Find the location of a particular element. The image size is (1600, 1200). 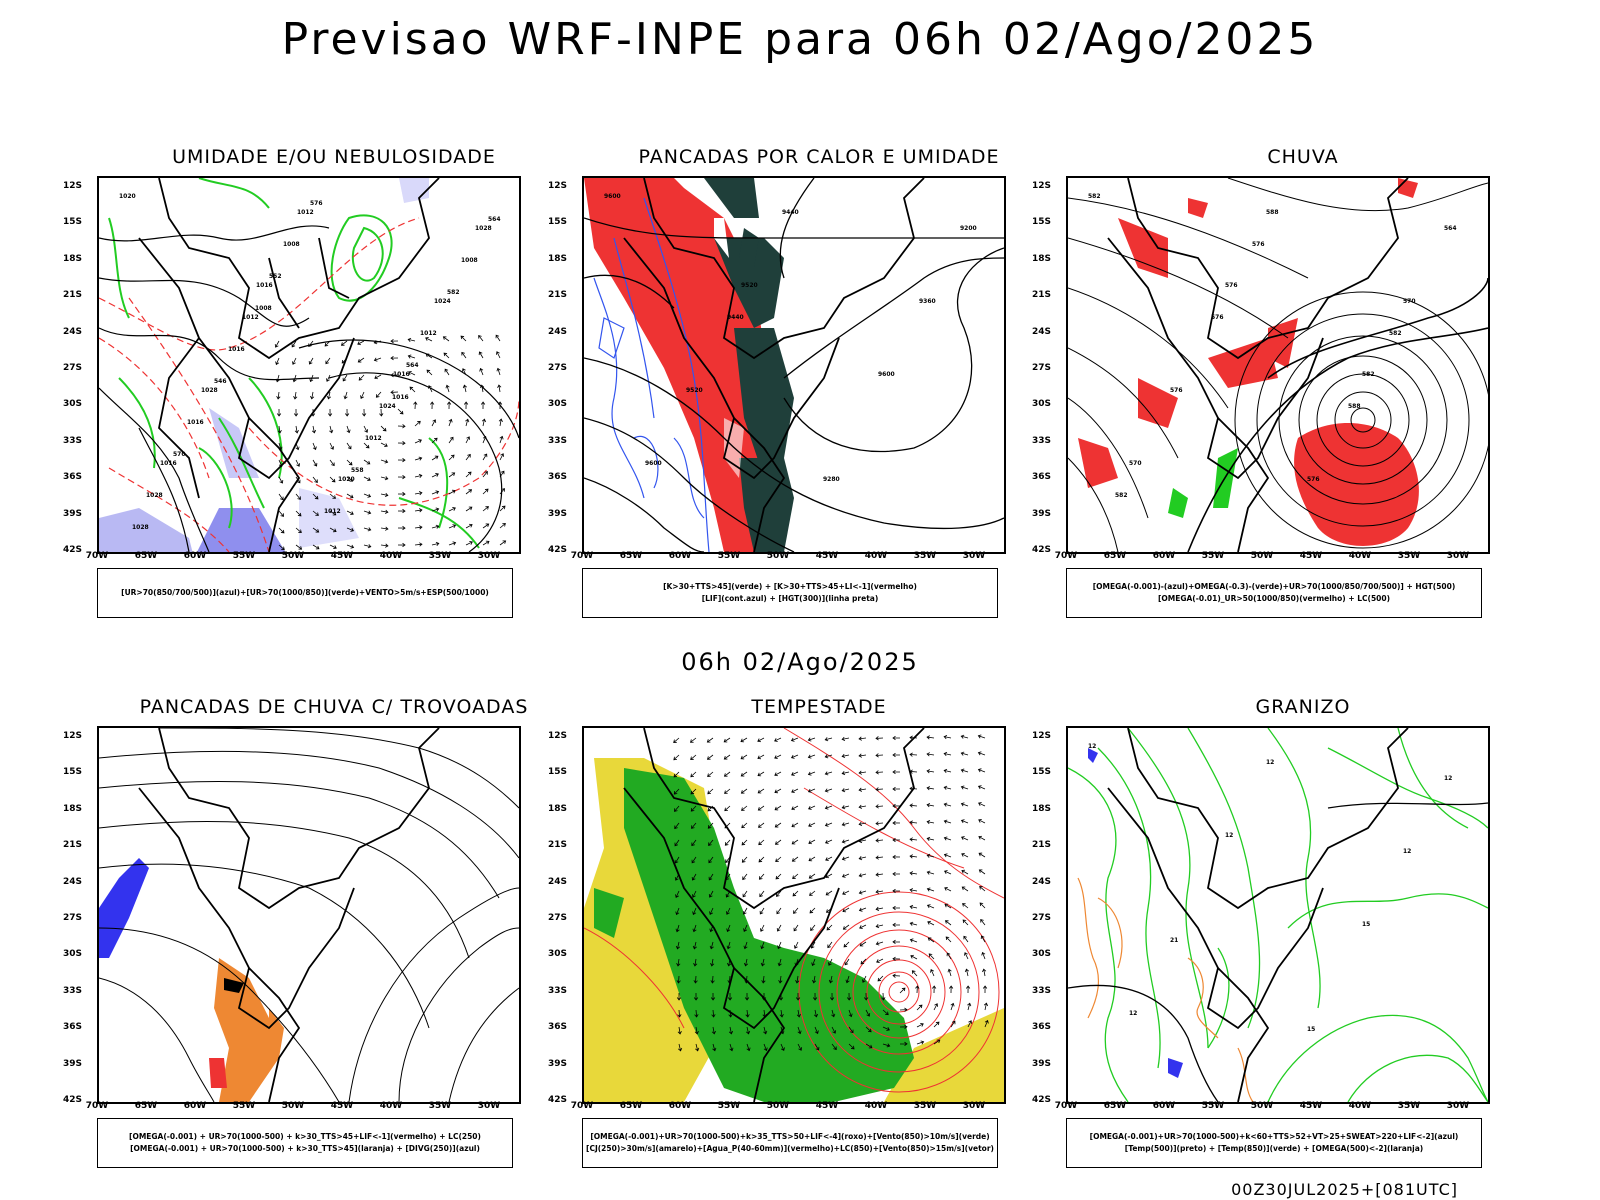

geopotential-500-contours is located at coordinates (1337, 414).